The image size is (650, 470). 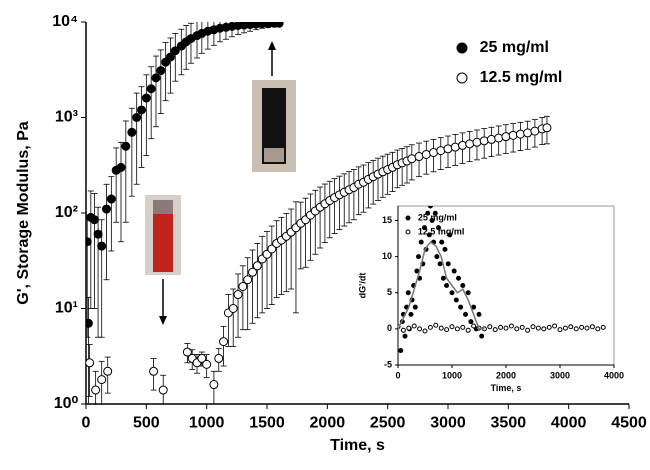 What do you see at coordinates (146, 423) in the screenshot?
I see `x-tick-label: 500` at bounding box center [146, 423].